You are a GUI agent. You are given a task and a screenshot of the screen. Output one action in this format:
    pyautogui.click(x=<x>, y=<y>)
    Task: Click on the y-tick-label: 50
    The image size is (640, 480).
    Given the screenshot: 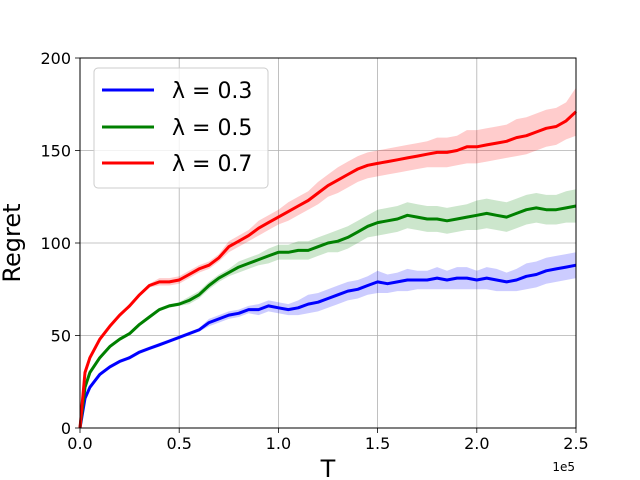 What is the action you would take?
    pyautogui.click(x=61, y=336)
    